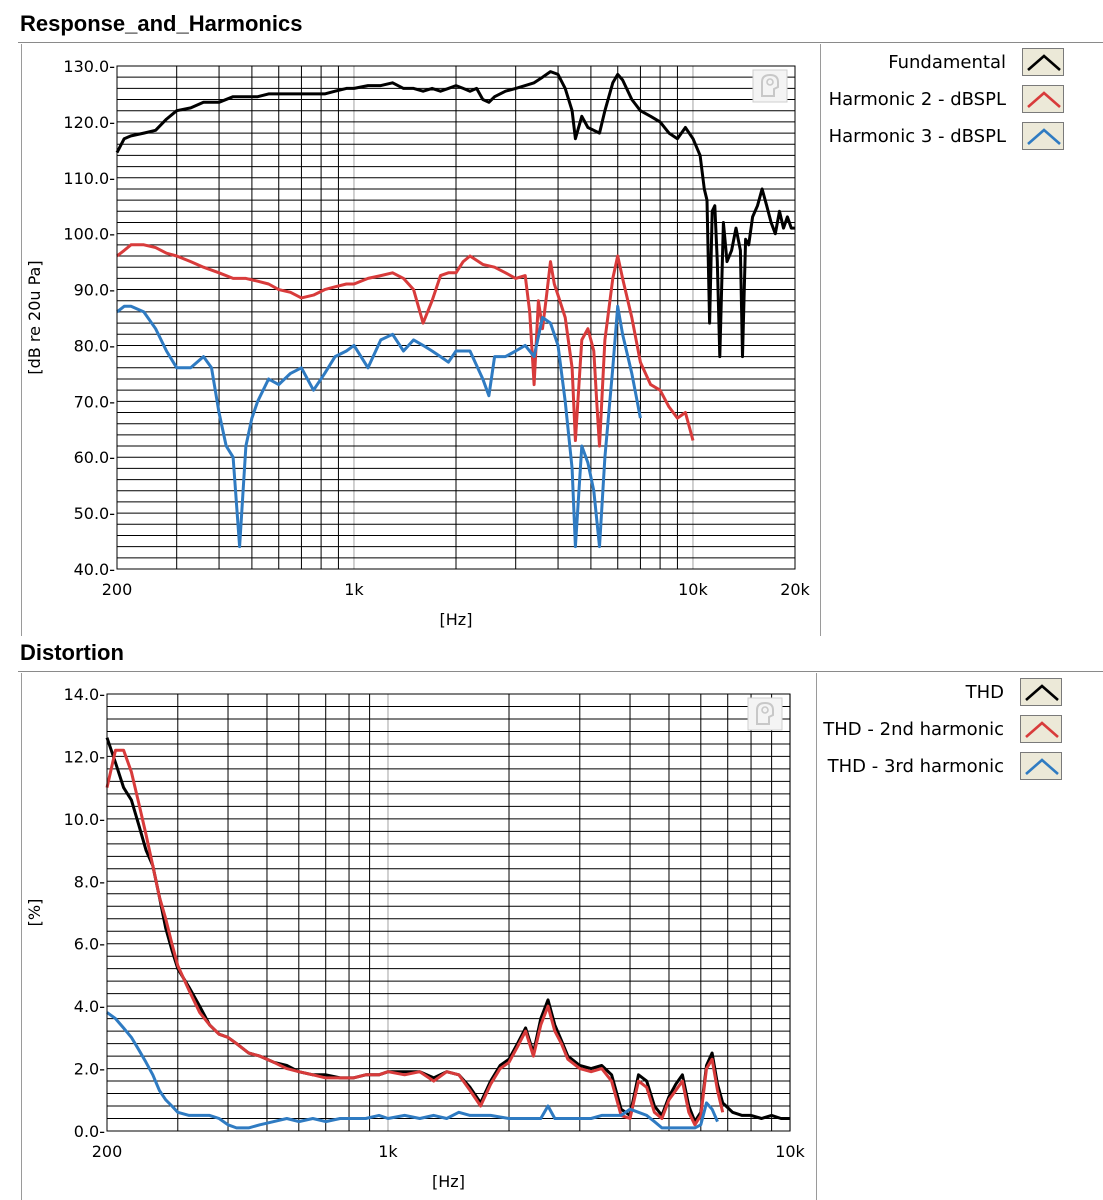 The image size is (1103, 1200). What do you see at coordinates (916, 766) in the screenshot?
I see `distortion-legend-label: THD - 3rd harmonic` at bounding box center [916, 766].